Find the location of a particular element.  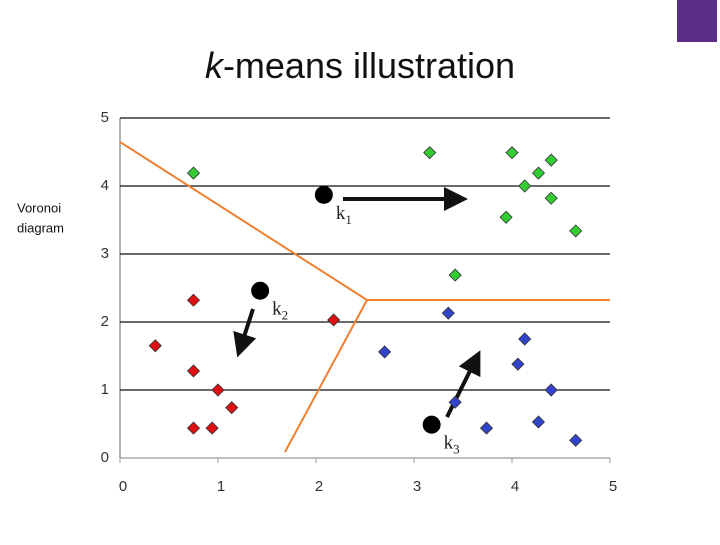

centroid-label: k3 is located at coordinates (452, 445).